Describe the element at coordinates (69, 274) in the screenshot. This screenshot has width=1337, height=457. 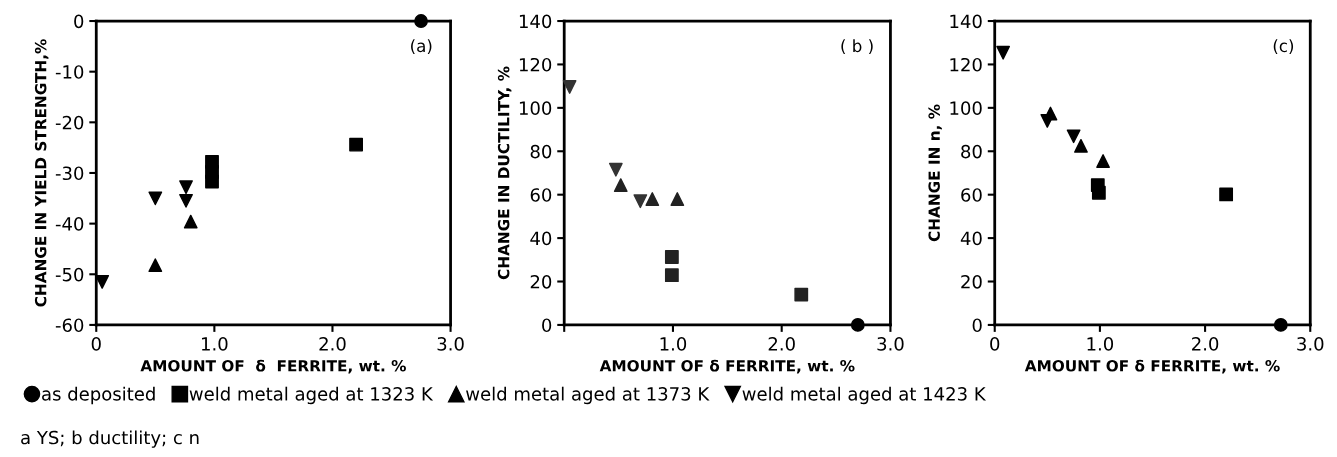
I see `y-tick-label: -50` at that location.